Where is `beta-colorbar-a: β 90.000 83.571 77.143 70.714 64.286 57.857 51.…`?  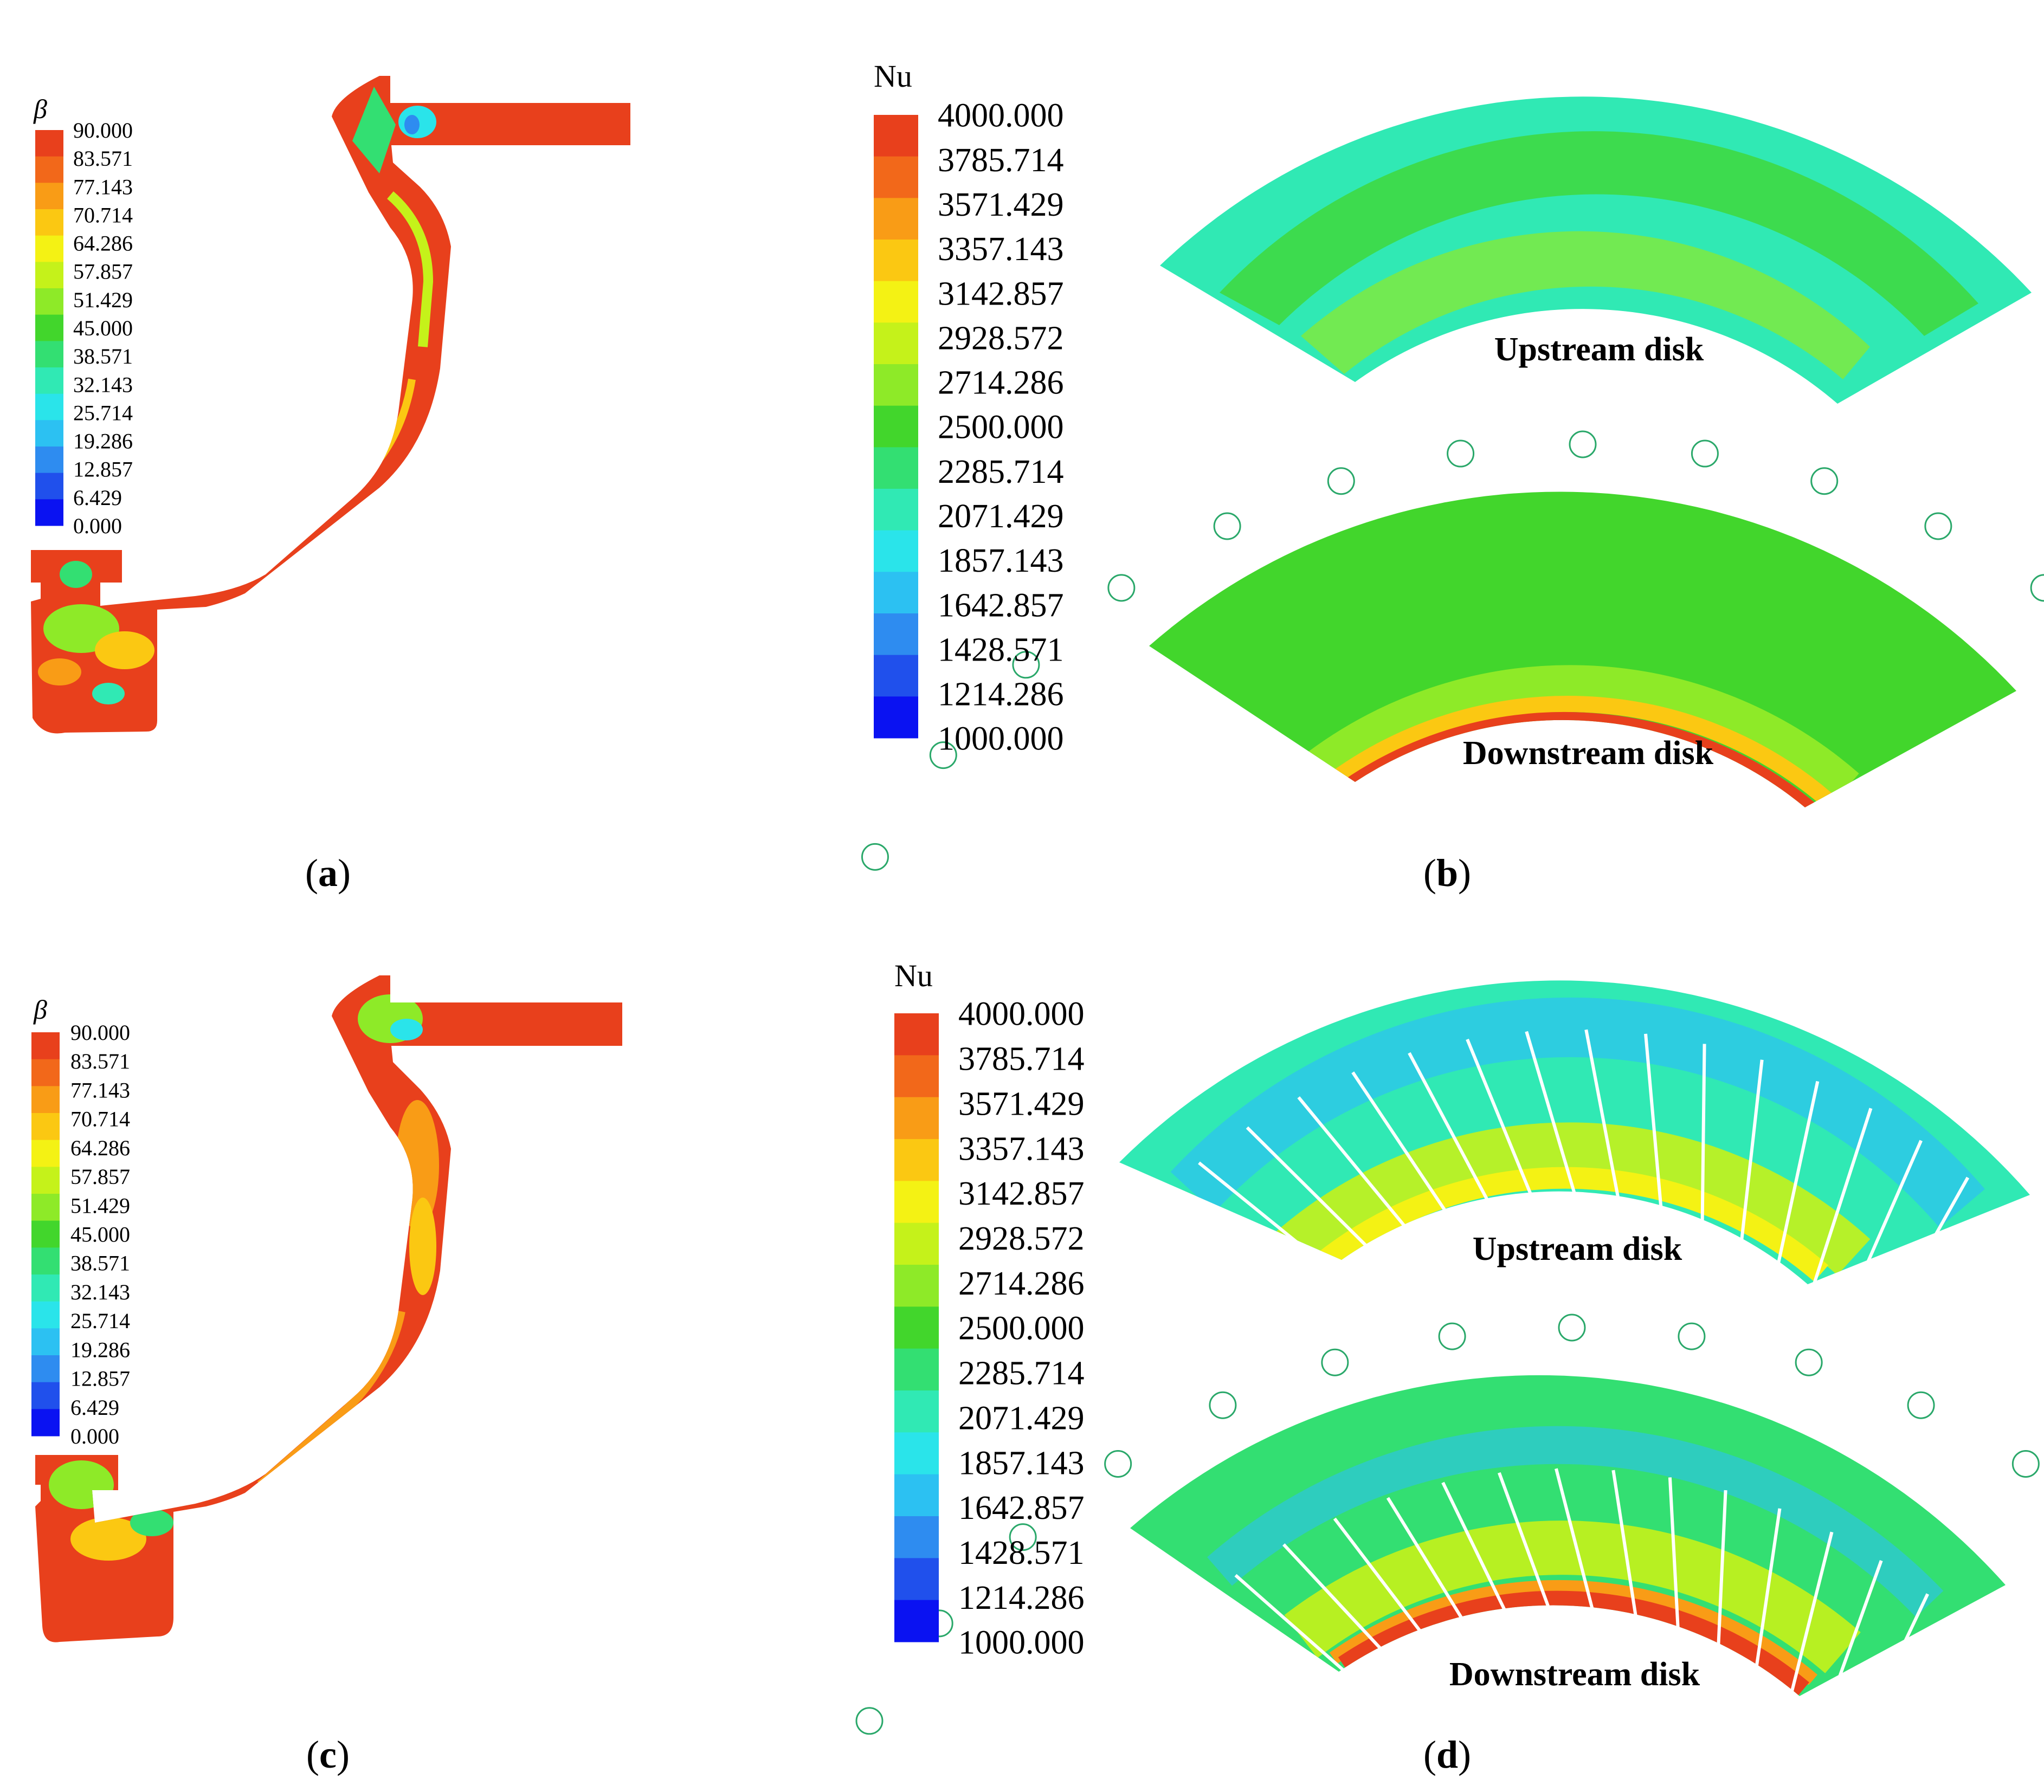 beta-colorbar-a: β 90.000 83.571 77.143 70.714 64.286 57.857 51.… is located at coordinates (83, 316).